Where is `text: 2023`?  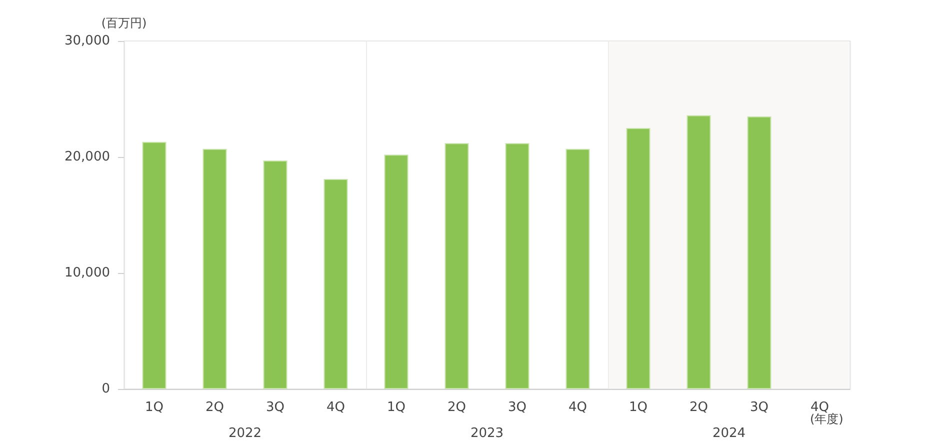
text: 2023 is located at coordinates (487, 433).